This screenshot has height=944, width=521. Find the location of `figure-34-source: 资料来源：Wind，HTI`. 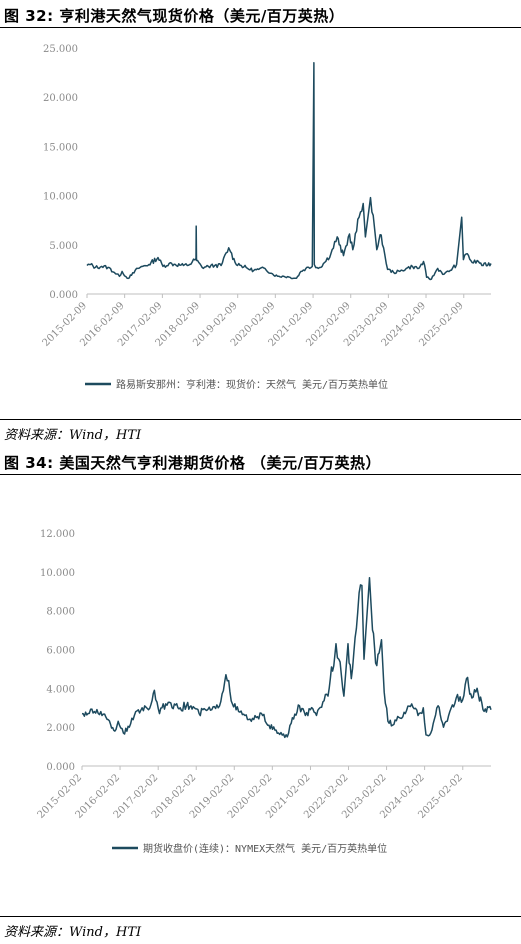

figure-34-source: 资料来源：Wind，HTI is located at coordinates (73, 932).